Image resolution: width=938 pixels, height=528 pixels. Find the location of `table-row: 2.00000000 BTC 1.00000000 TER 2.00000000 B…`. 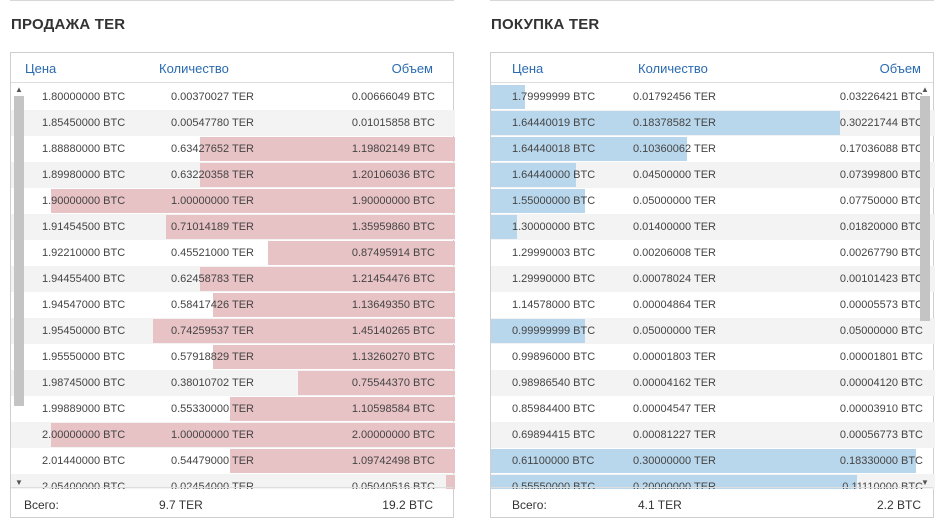

table-row: 2.00000000 BTC 1.00000000 TER 2.00000000 B… is located at coordinates (233, 435).